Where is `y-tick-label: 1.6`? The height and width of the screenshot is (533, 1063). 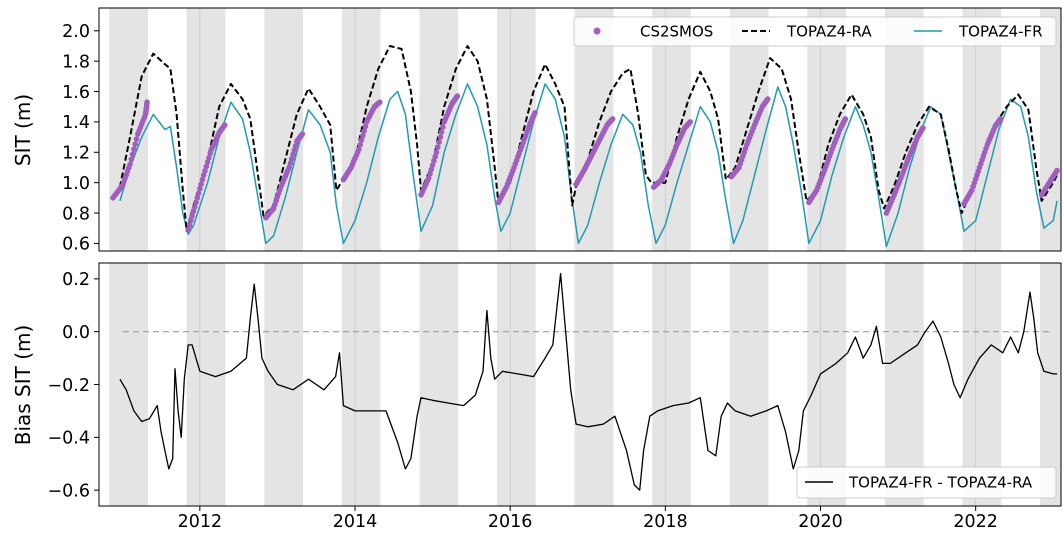
y-tick-label: 1.6 is located at coordinates (76, 93).